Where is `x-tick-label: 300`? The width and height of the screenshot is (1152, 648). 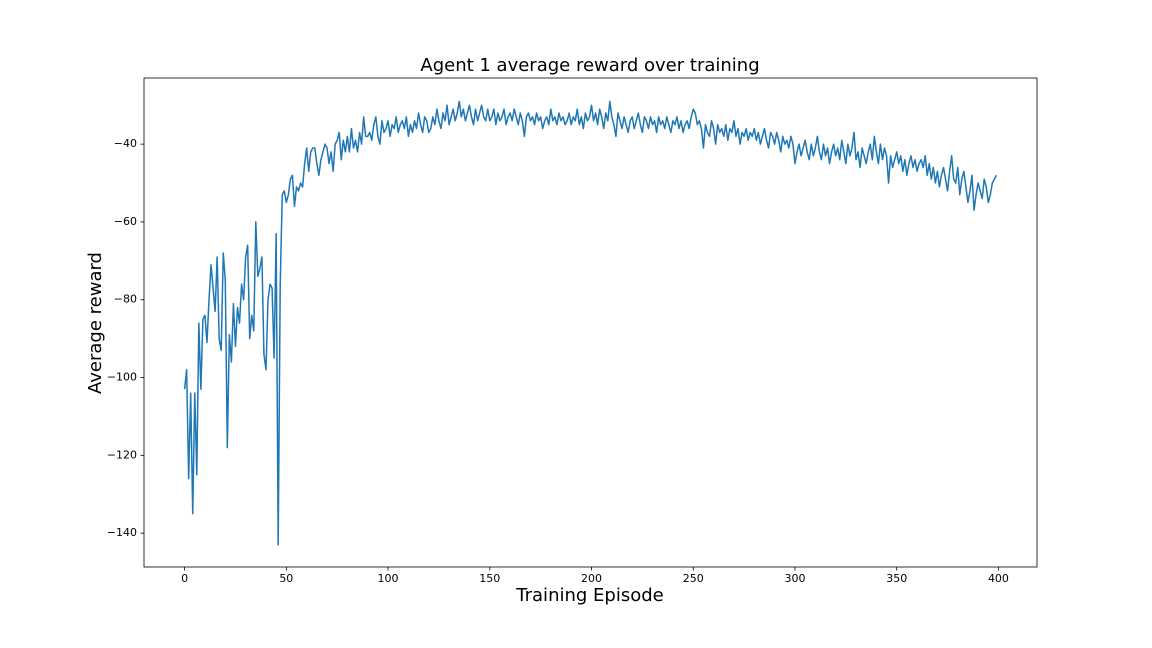 x-tick-label: 300 is located at coordinates (794, 578).